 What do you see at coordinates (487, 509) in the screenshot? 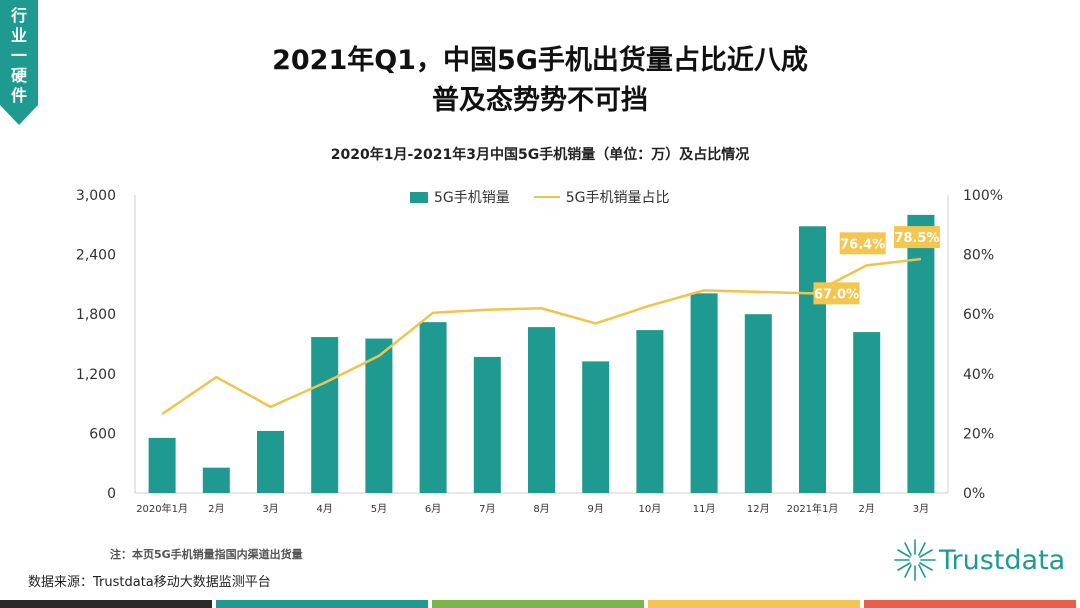
I see `x-tick-label: 7月` at bounding box center [487, 509].